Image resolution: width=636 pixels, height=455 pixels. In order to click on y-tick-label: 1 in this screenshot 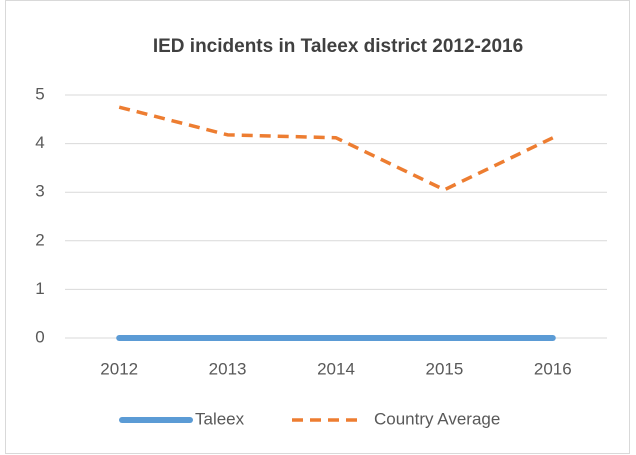, I will do `click(39, 288)`.